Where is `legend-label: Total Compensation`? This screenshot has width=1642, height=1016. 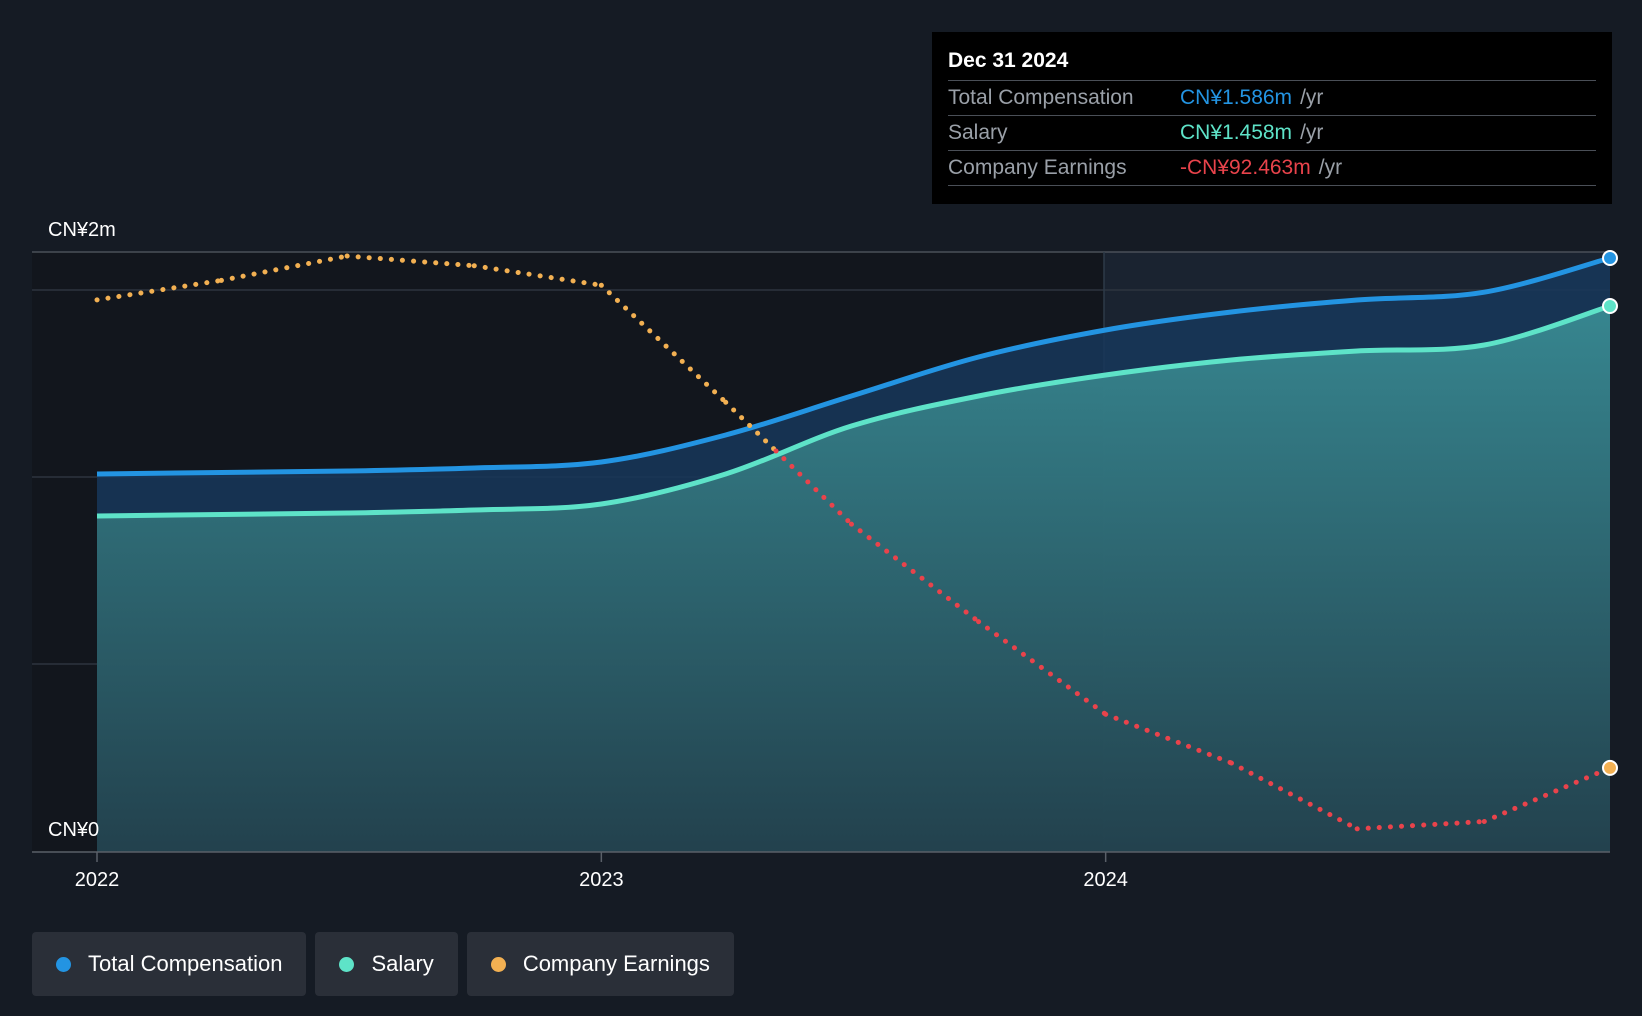 legend-label: Total Compensation is located at coordinates (185, 963).